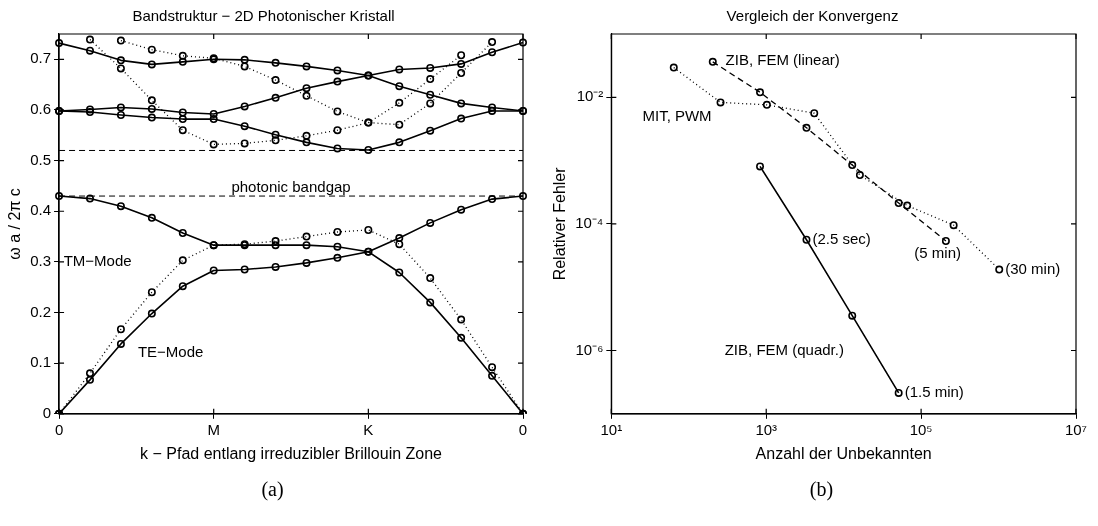 The image size is (1098, 526). What do you see at coordinates (41, 311) in the screenshot?
I see `y-tick-label: 0.2` at bounding box center [41, 311].